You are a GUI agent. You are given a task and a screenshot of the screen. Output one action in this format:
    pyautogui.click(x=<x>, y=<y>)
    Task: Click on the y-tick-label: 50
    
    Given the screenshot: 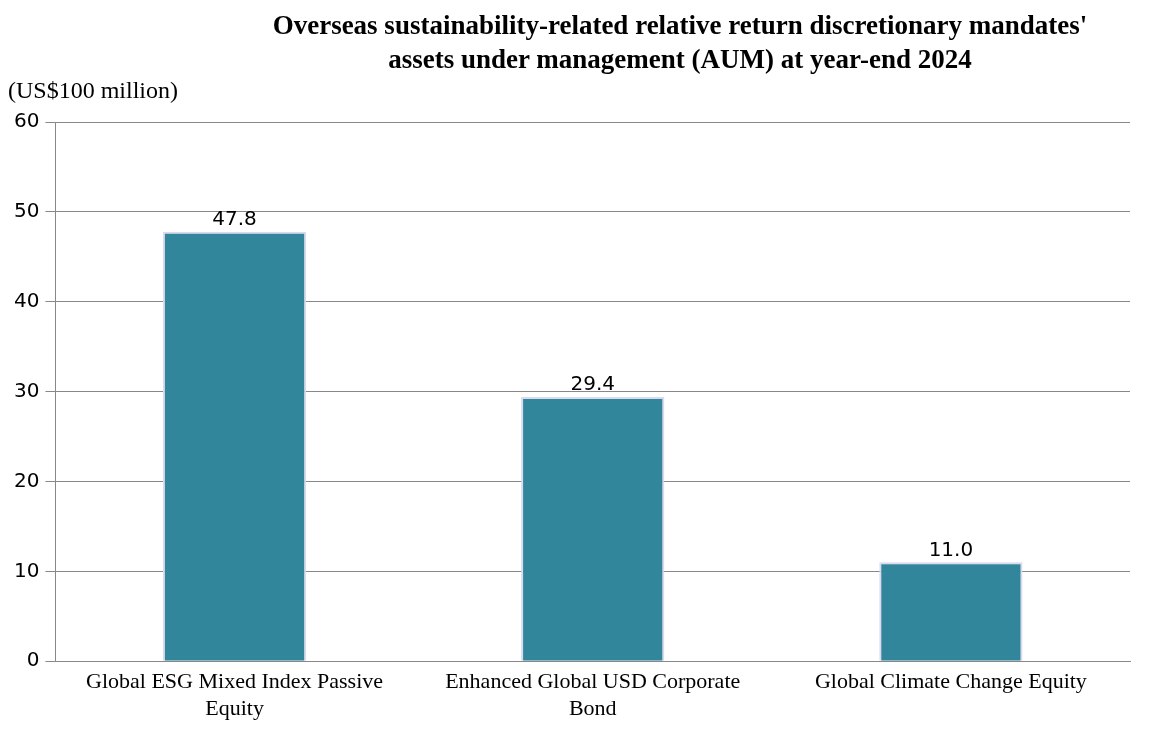 What is the action you would take?
    pyautogui.click(x=27, y=210)
    